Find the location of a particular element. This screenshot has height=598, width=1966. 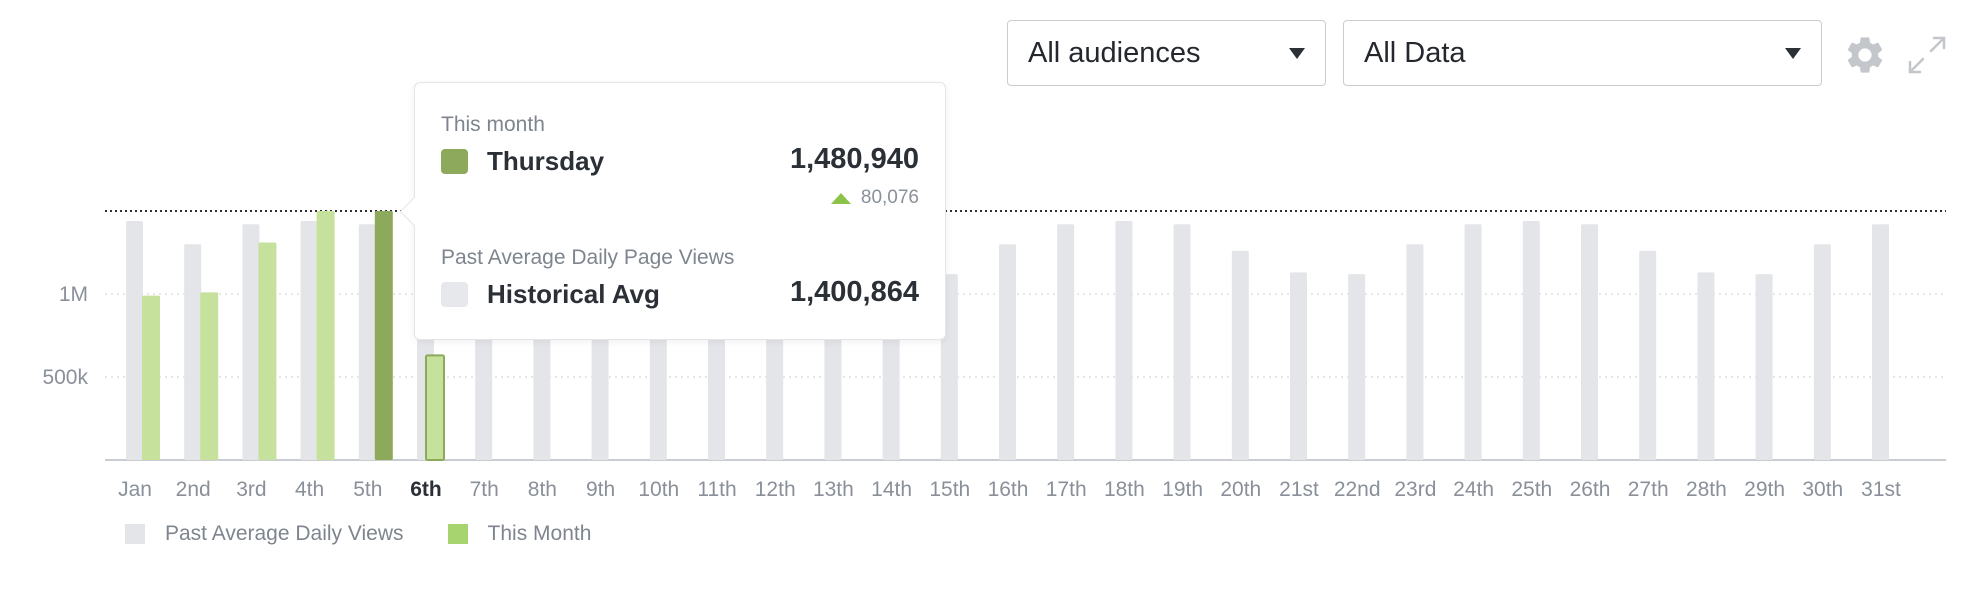

audience-select: All audiences is located at coordinates (1166, 53).